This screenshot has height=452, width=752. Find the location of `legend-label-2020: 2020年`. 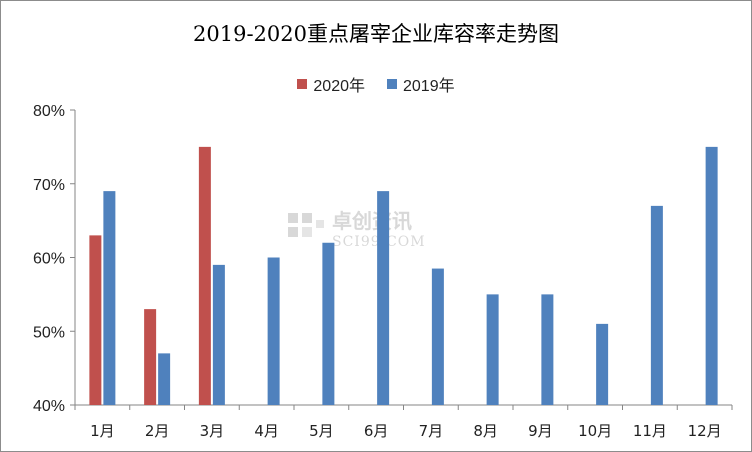

legend-label-2020: 2020年 is located at coordinates (339, 86).